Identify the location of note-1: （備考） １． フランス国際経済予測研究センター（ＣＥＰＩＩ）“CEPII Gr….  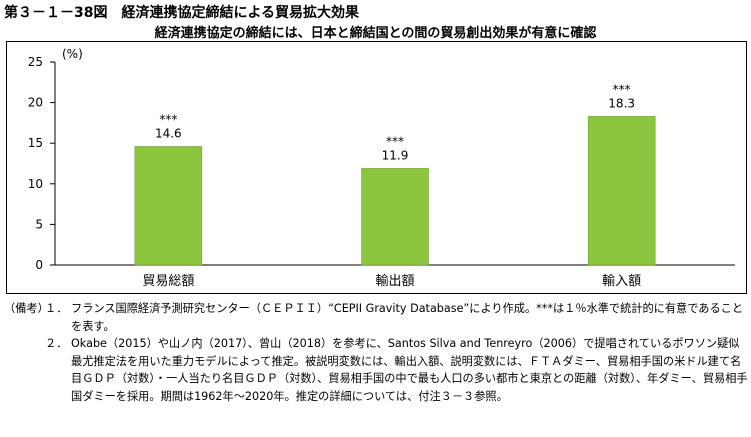
(376, 317).